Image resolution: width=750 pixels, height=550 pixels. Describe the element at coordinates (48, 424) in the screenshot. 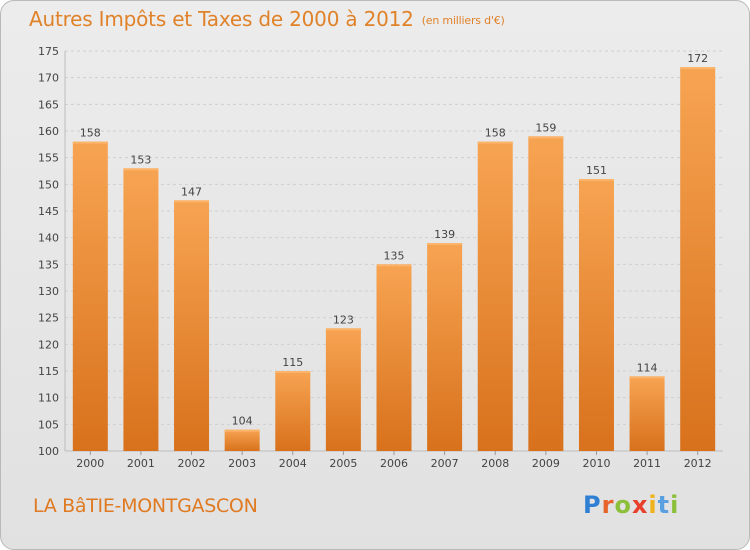

I see `y-tick-label: 105` at that location.